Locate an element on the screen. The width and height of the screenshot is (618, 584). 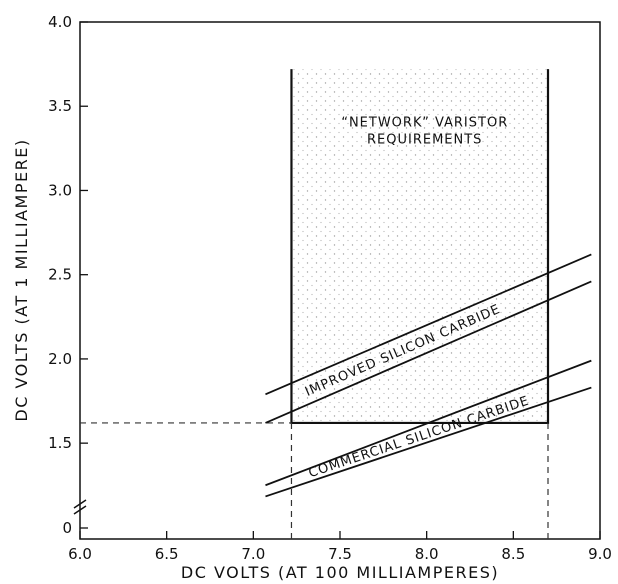
x-tick-label: 7.0 is located at coordinates (253, 554).